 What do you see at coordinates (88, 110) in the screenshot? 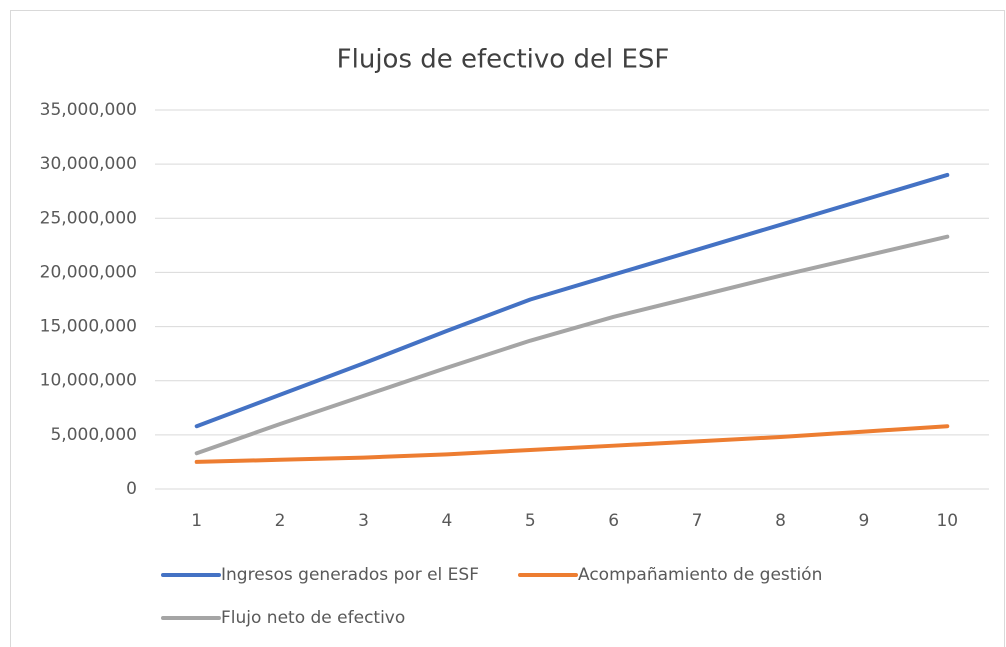
I see `y-tick-label: 35,000,000` at bounding box center [88, 110].